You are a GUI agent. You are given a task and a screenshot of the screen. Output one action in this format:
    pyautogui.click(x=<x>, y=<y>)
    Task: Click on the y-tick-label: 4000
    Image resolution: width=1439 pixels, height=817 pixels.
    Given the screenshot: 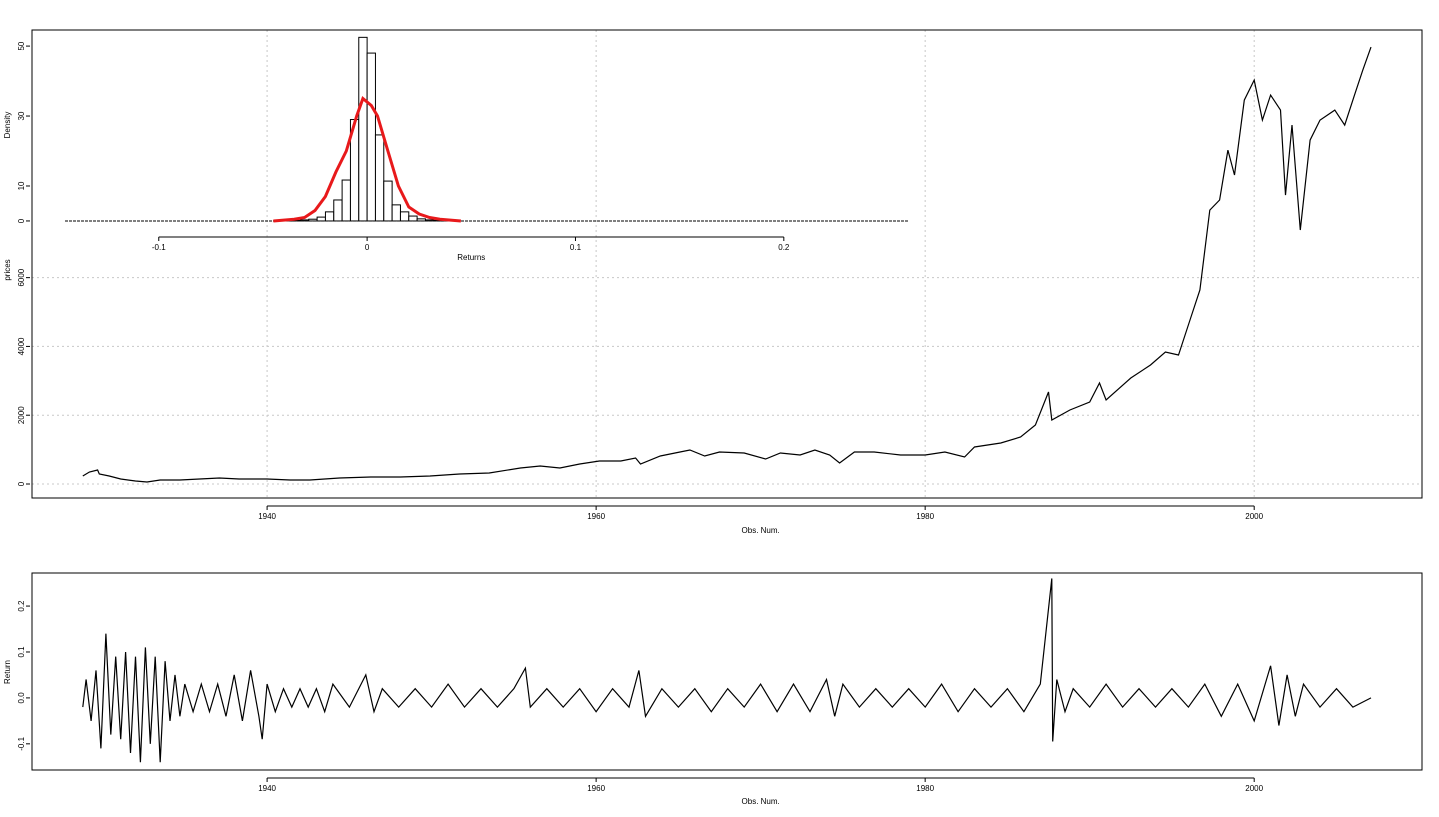 What is the action you would take?
    pyautogui.click(x=21, y=346)
    